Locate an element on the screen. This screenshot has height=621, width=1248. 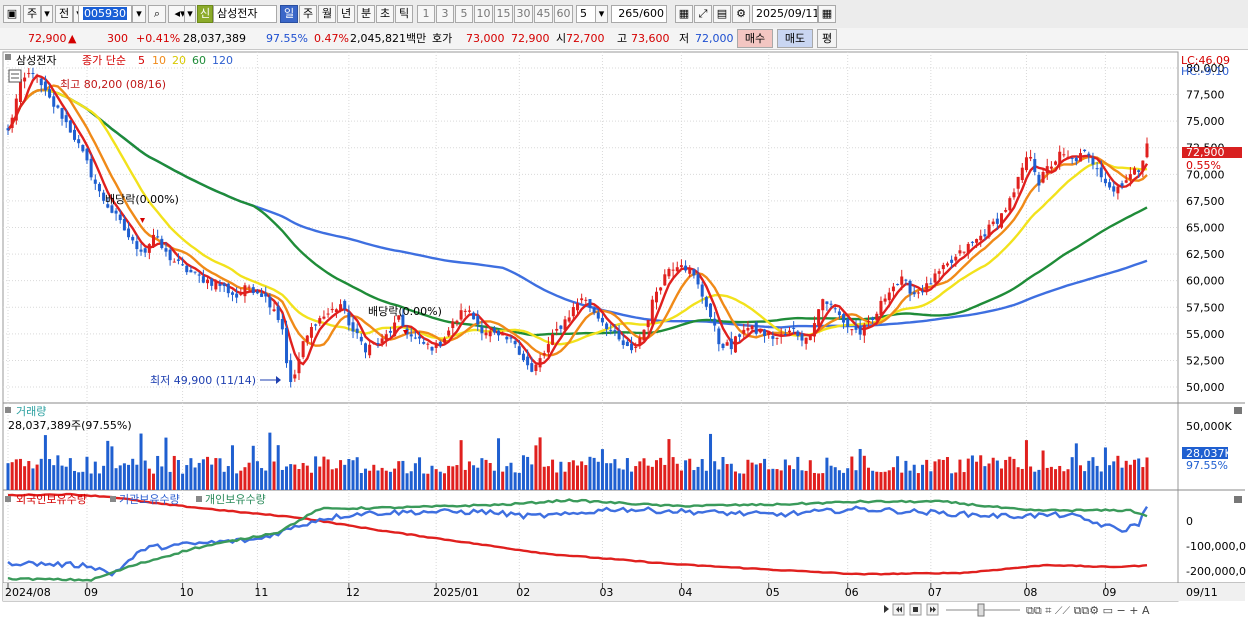
gear-icon: ⚙ is located at coordinates (741, 14).